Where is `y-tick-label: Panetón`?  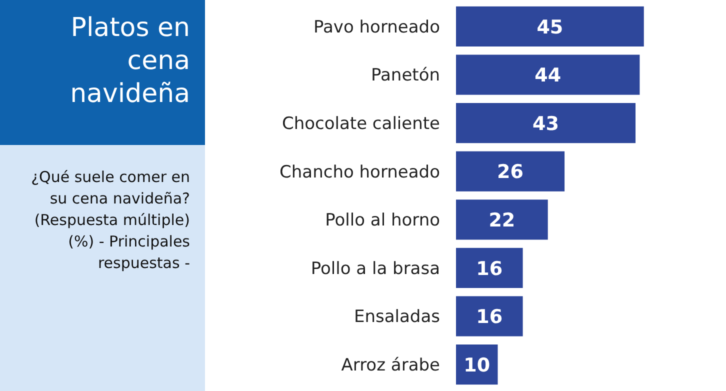
y-tick-label: Panetón is located at coordinates (405, 76).